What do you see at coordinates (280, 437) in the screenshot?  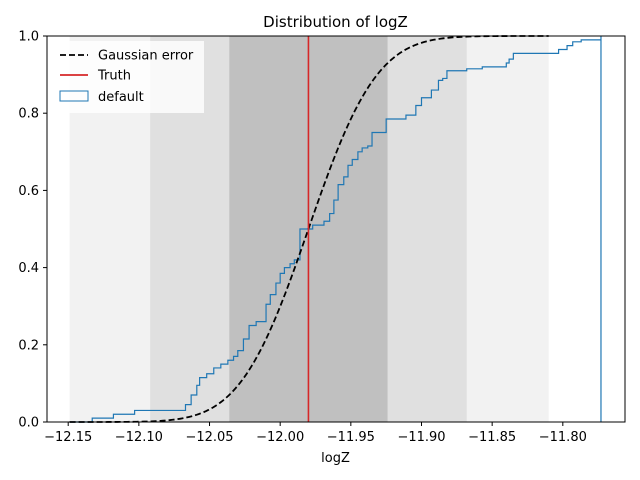 I see `x-tick-label: −12.00` at bounding box center [280, 437].